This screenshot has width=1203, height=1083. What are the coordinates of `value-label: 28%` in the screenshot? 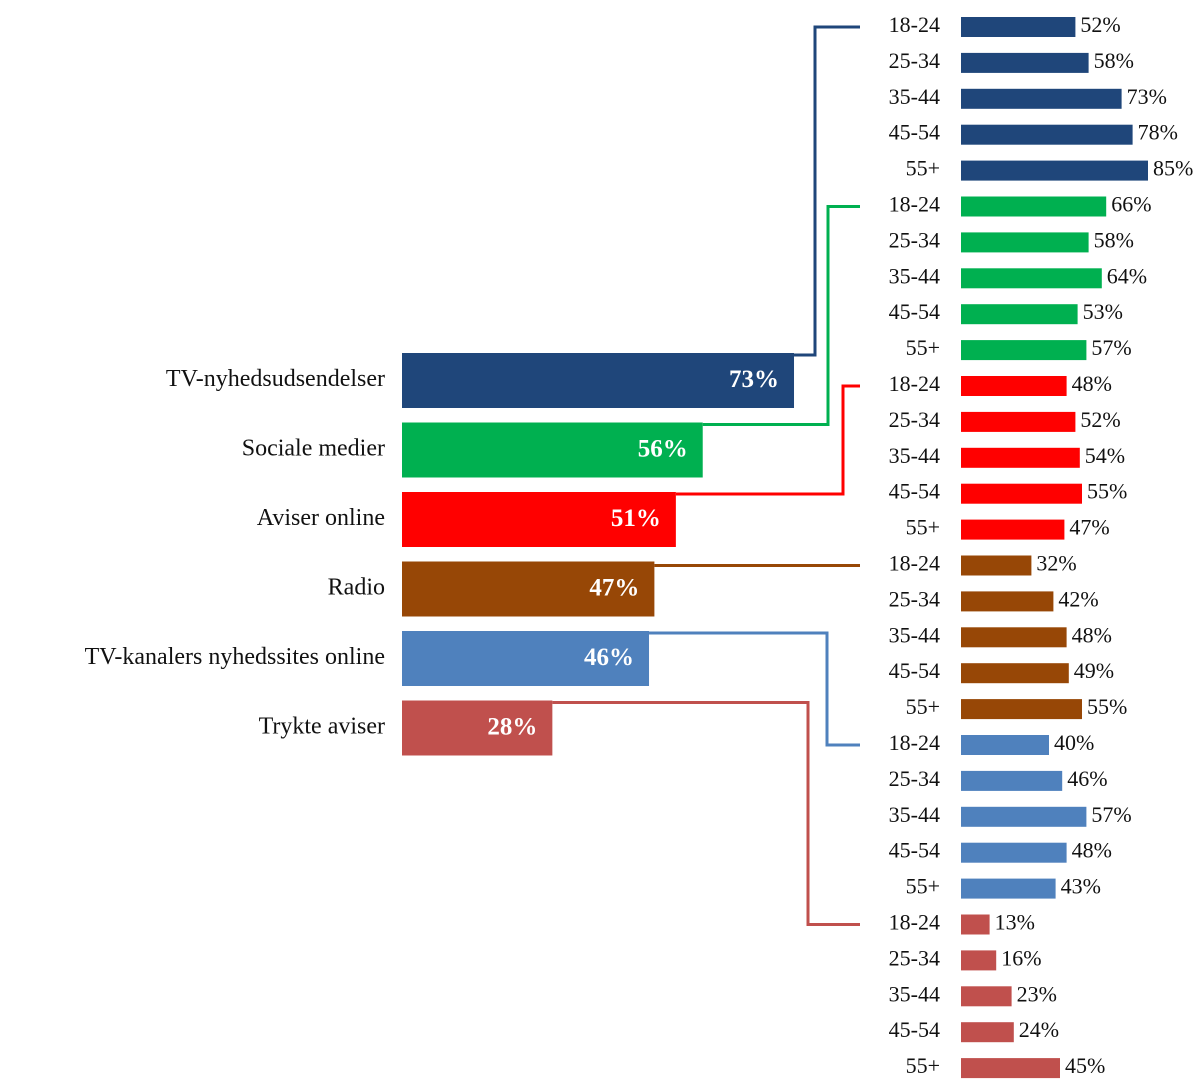 It's located at (512, 727).